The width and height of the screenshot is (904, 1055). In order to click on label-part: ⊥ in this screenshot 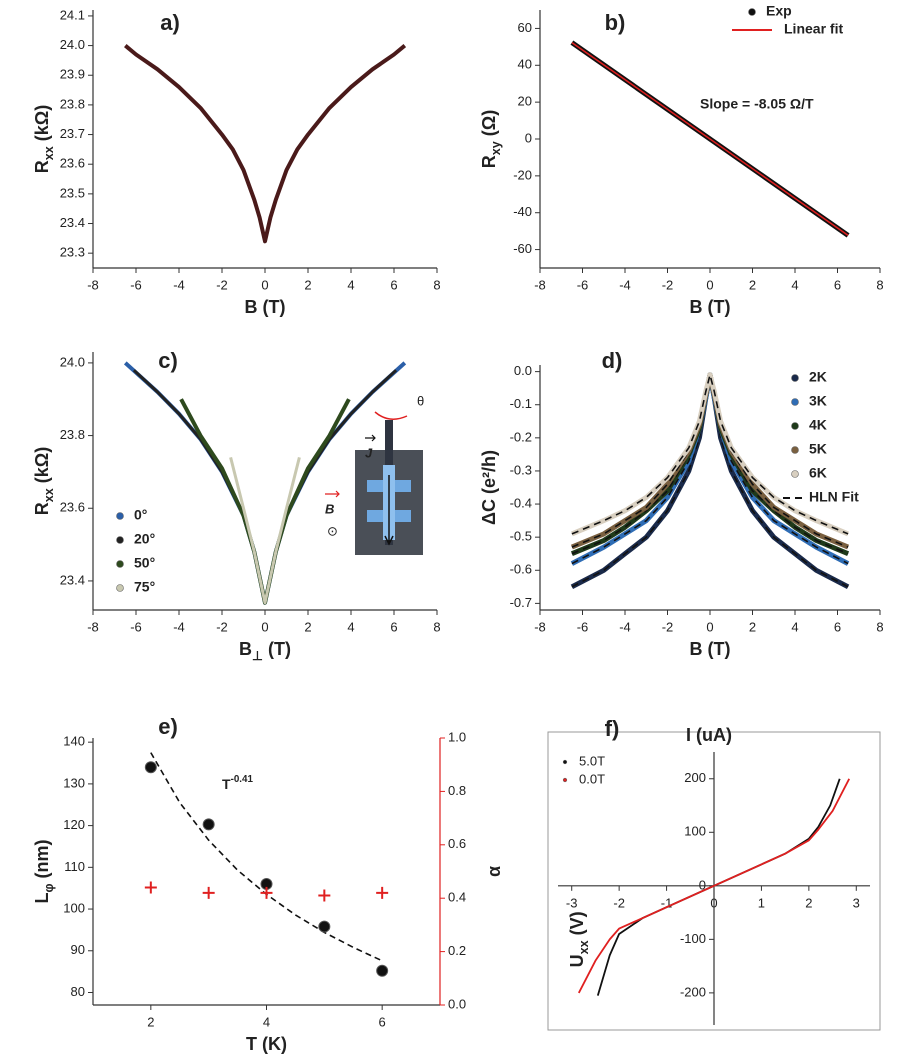, I will do `click(257, 656)`.